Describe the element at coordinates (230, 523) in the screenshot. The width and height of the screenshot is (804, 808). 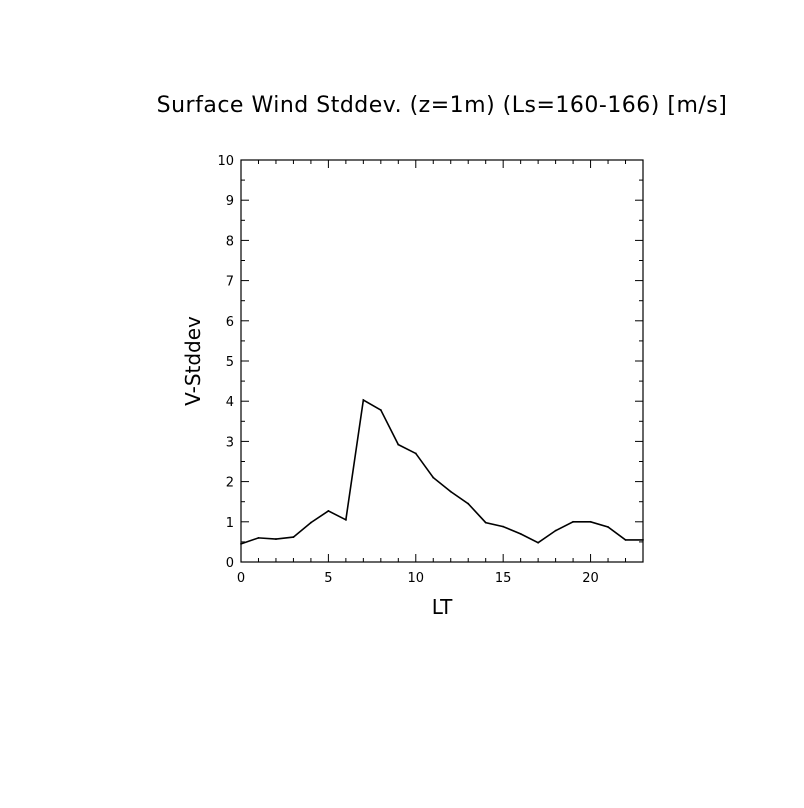
I see `y-tick-label: 1` at that location.